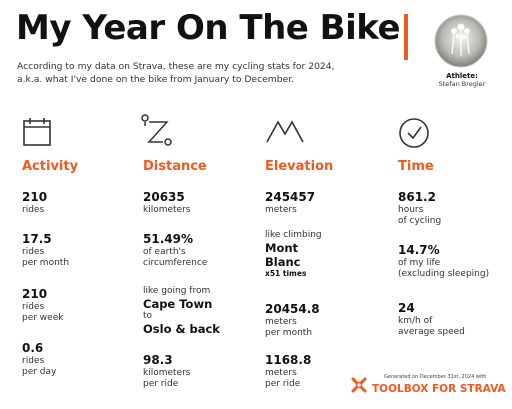 This screenshot has height=409, width=512. What do you see at coordinates (462, 84) in the screenshot?
I see `athlete-name: Stefan Bregler` at bounding box center [462, 84].